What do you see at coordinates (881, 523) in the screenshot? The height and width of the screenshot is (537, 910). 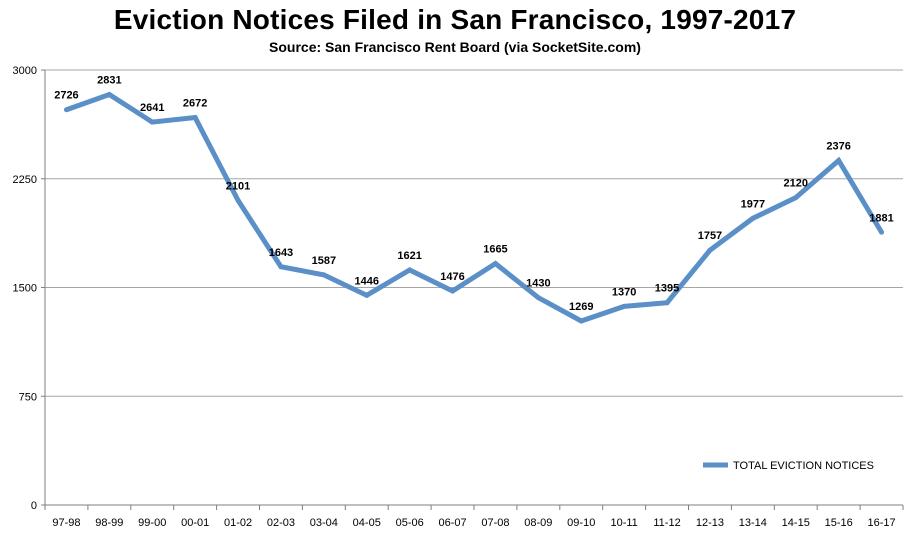 I see `x-tick-label: 16-17` at bounding box center [881, 523].